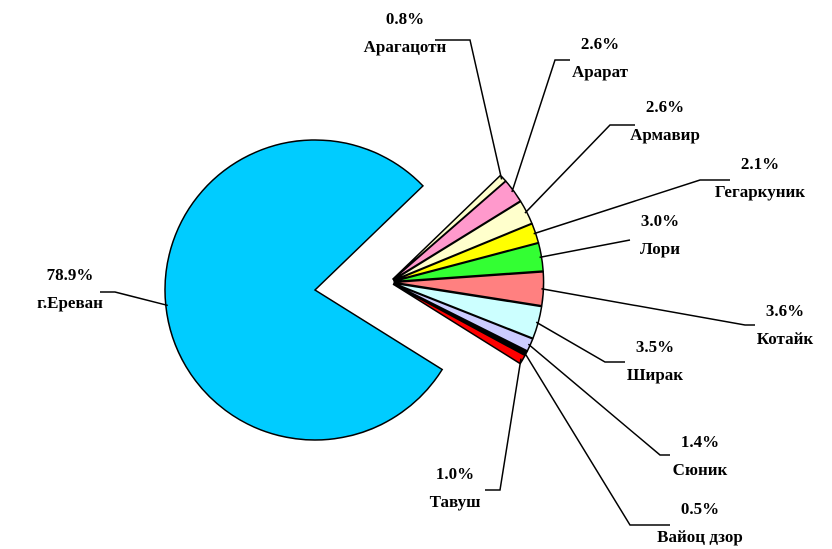 This screenshot has width=832, height=549. I want to click on category-label: Гегаркуник, so click(760, 191).